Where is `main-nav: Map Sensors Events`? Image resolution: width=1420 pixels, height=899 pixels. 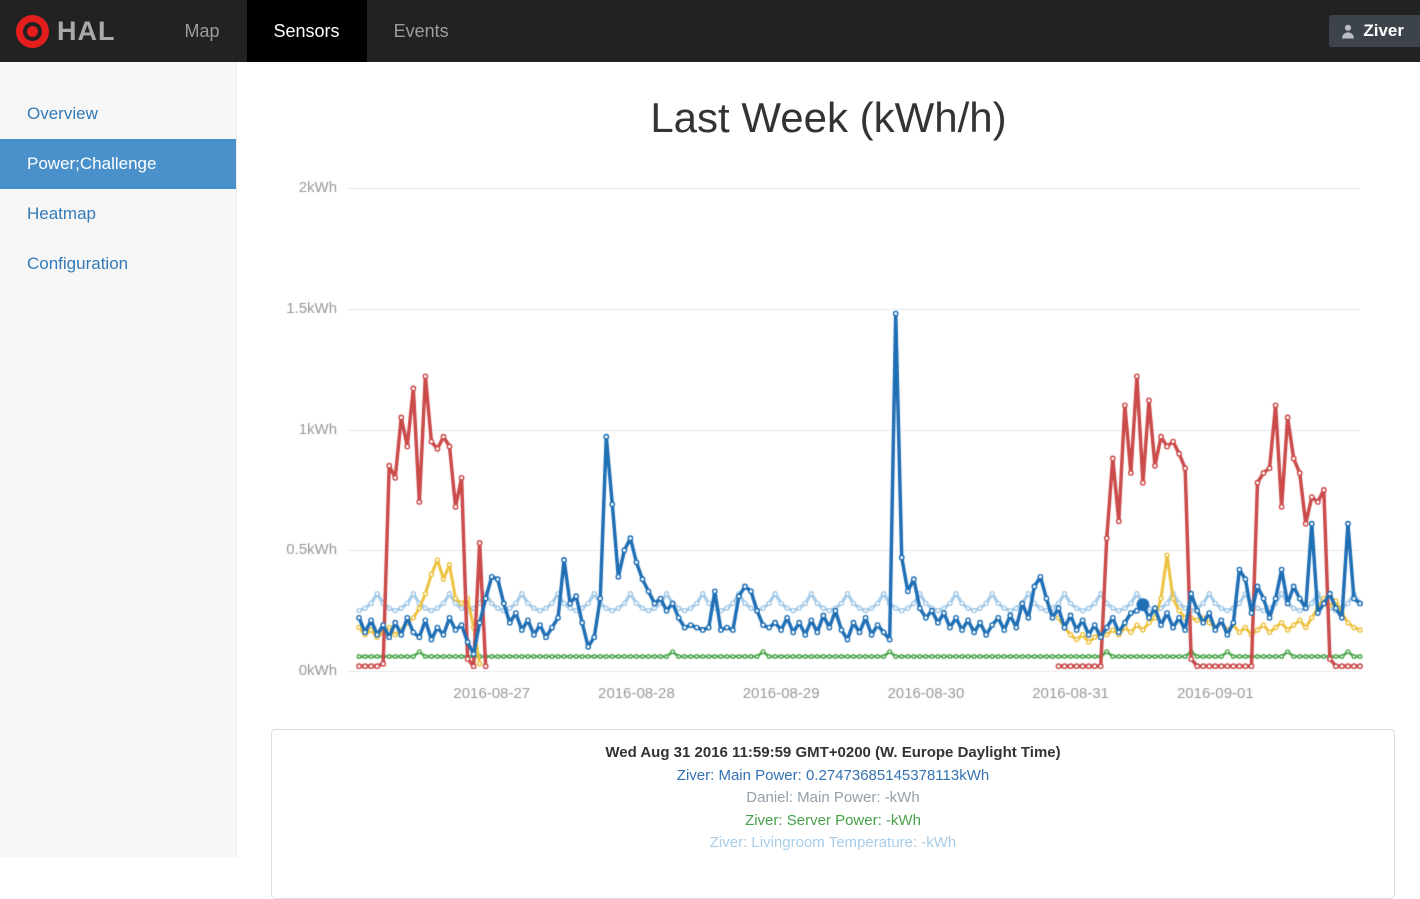 main-nav: Map Sensors Events is located at coordinates (317, 31).